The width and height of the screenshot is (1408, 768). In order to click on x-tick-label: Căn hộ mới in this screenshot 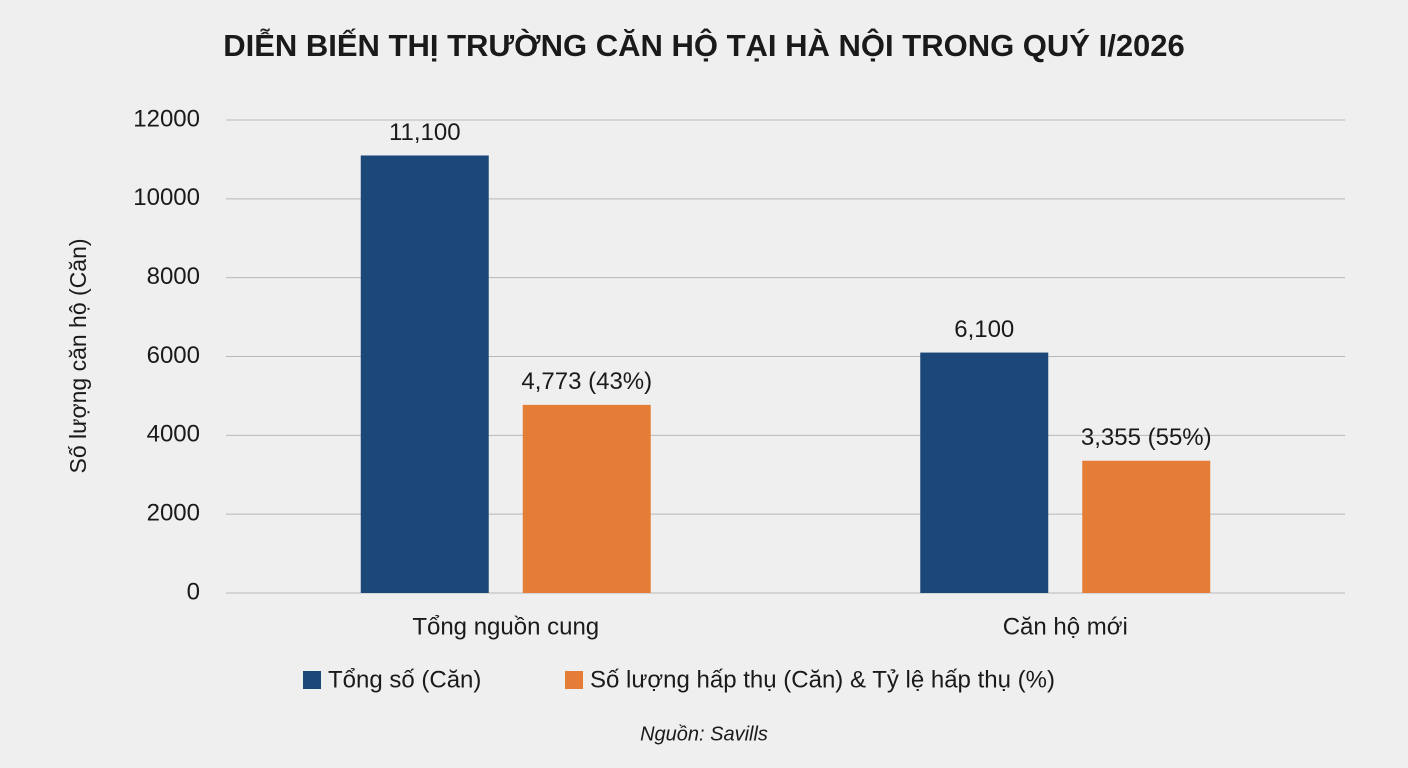, I will do `click(1065, 626)`.